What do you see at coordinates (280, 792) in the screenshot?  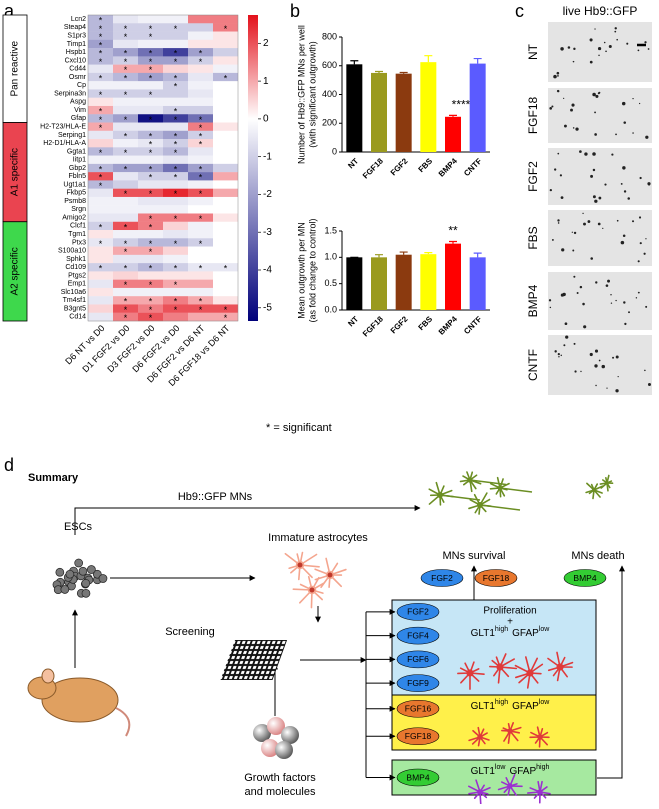 I see `growth-factors-label: and molecules` at bounding box center [280, 792].